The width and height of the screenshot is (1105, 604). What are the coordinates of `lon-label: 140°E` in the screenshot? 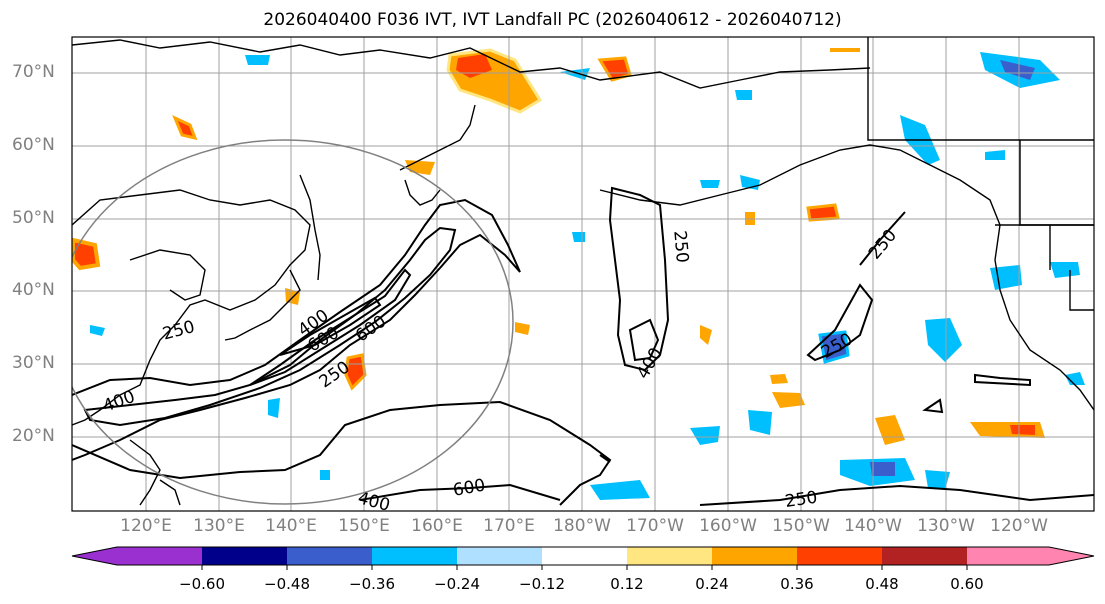 It's located at (291, 526).